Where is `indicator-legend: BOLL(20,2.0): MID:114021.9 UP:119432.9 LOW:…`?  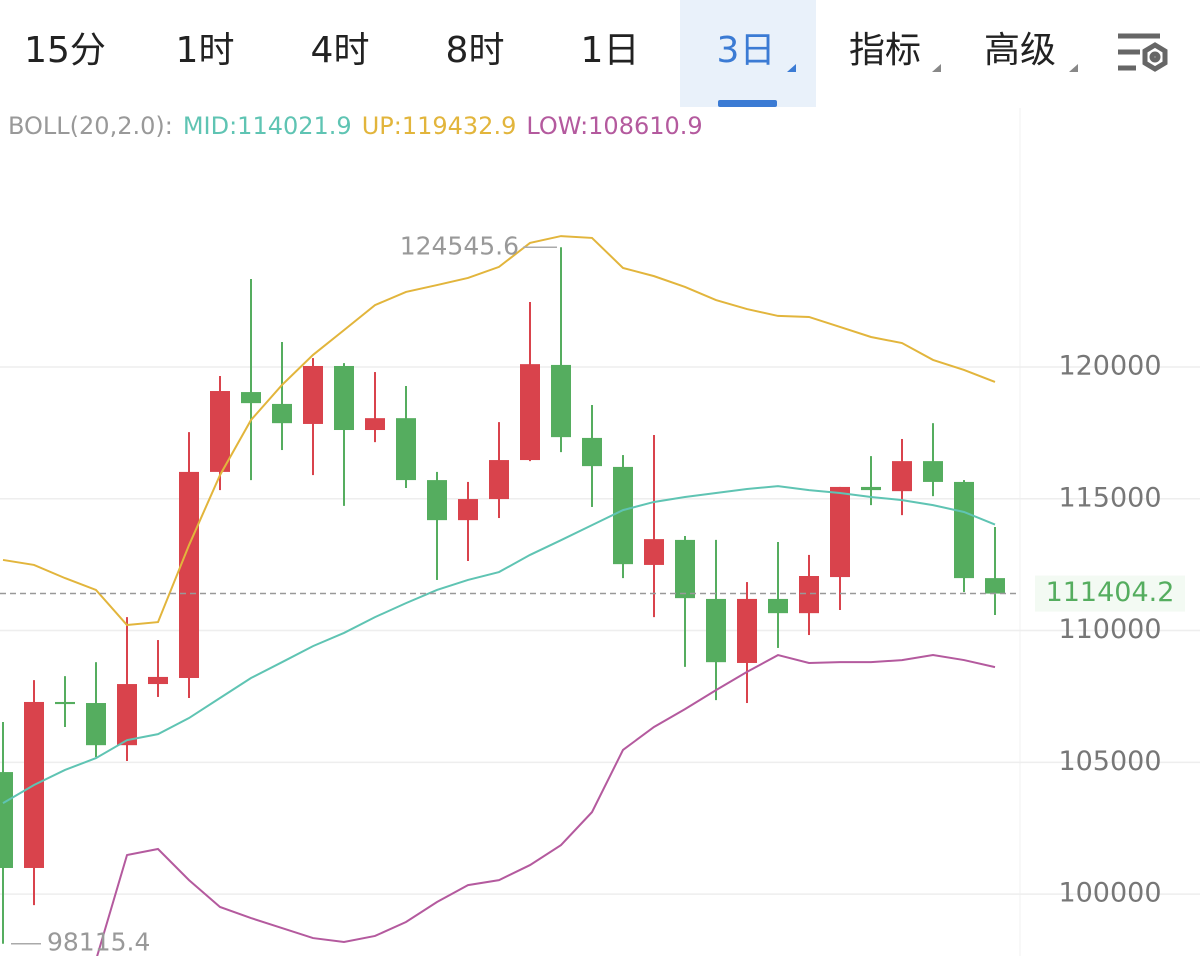
indicator-legend: BOLL(20,2.0): MID:114021.9 UP:119432.9 LOW:… is located at coordinates (355, 126).